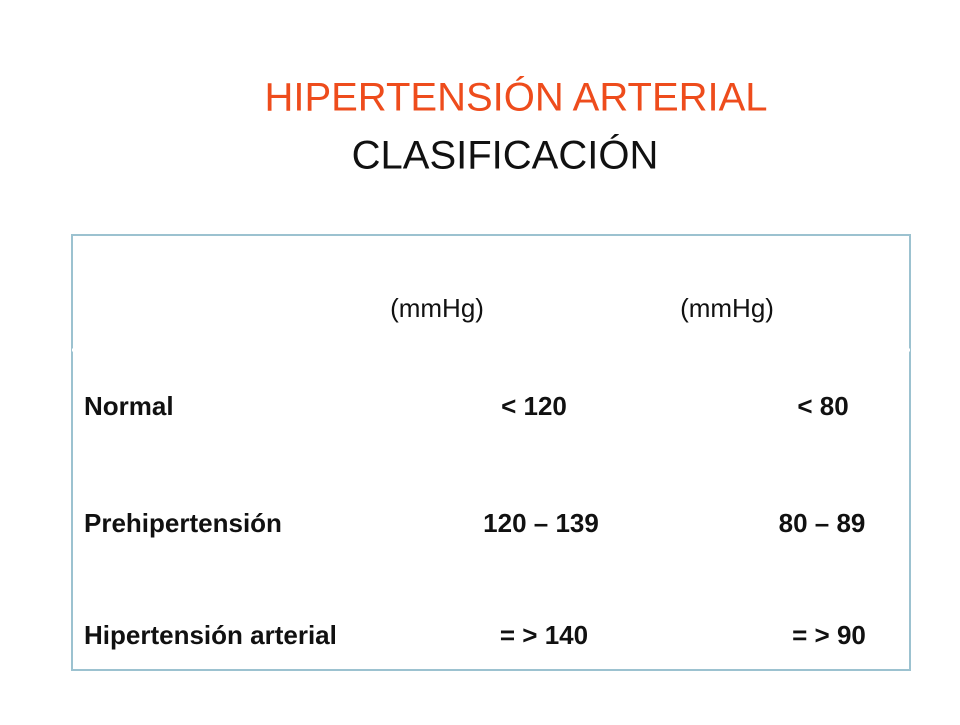  What do you see at coordinates (829, 635) in the screenshot?
I see `diastolic-cell: = > 90` at bounding box center [829, 635].